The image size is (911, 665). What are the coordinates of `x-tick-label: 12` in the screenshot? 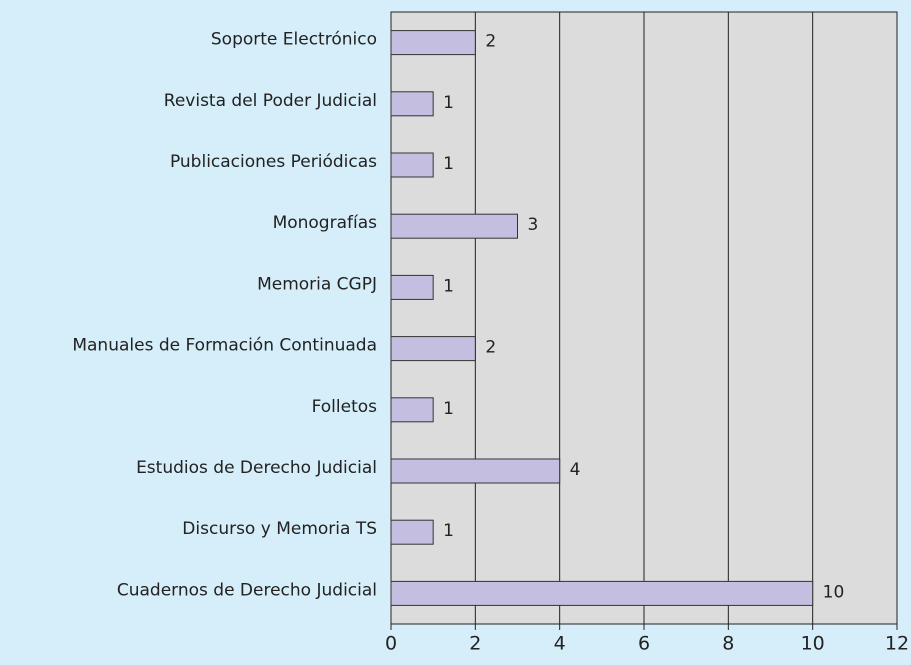 It's located at (897, 644).